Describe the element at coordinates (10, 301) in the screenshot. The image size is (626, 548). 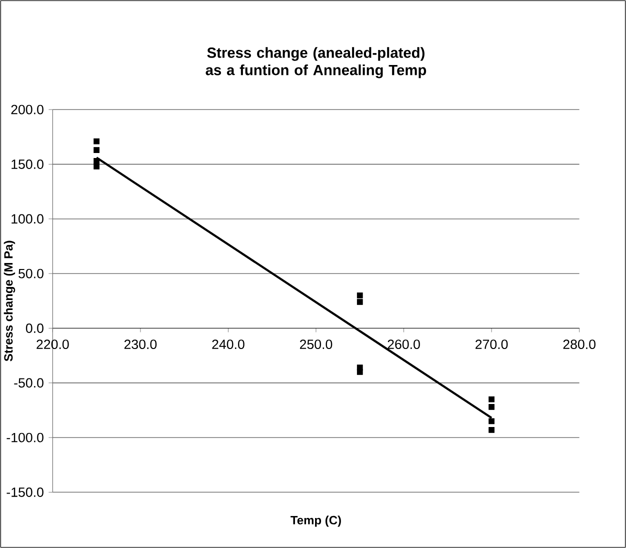
I see `y-axis-title: Stress change (M Pa)` at that location.